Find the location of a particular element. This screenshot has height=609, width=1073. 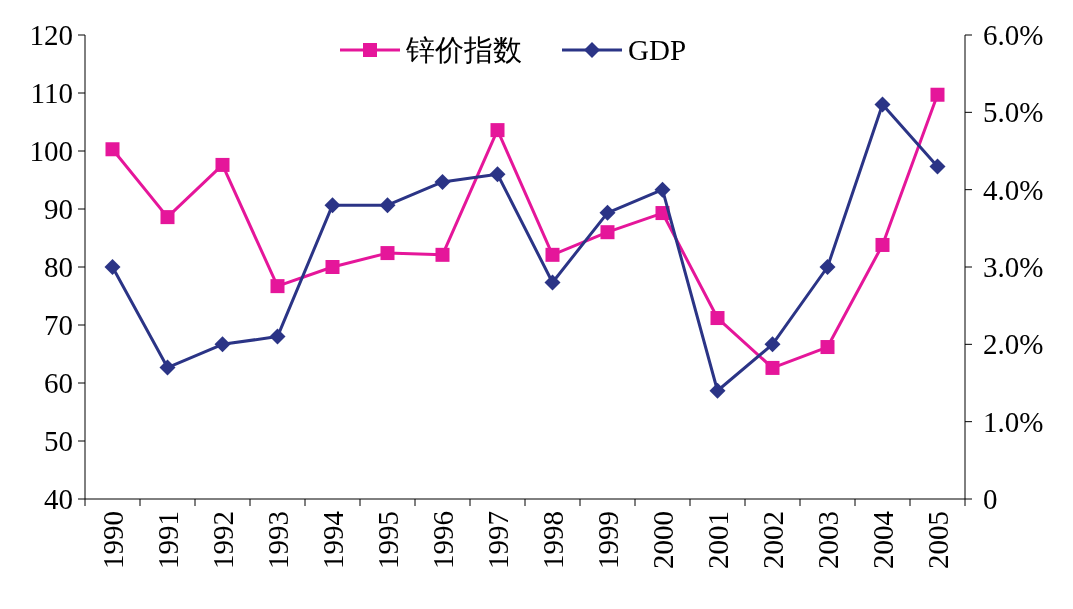

y-tick-label: 120 is located at coordinates (51, 35).